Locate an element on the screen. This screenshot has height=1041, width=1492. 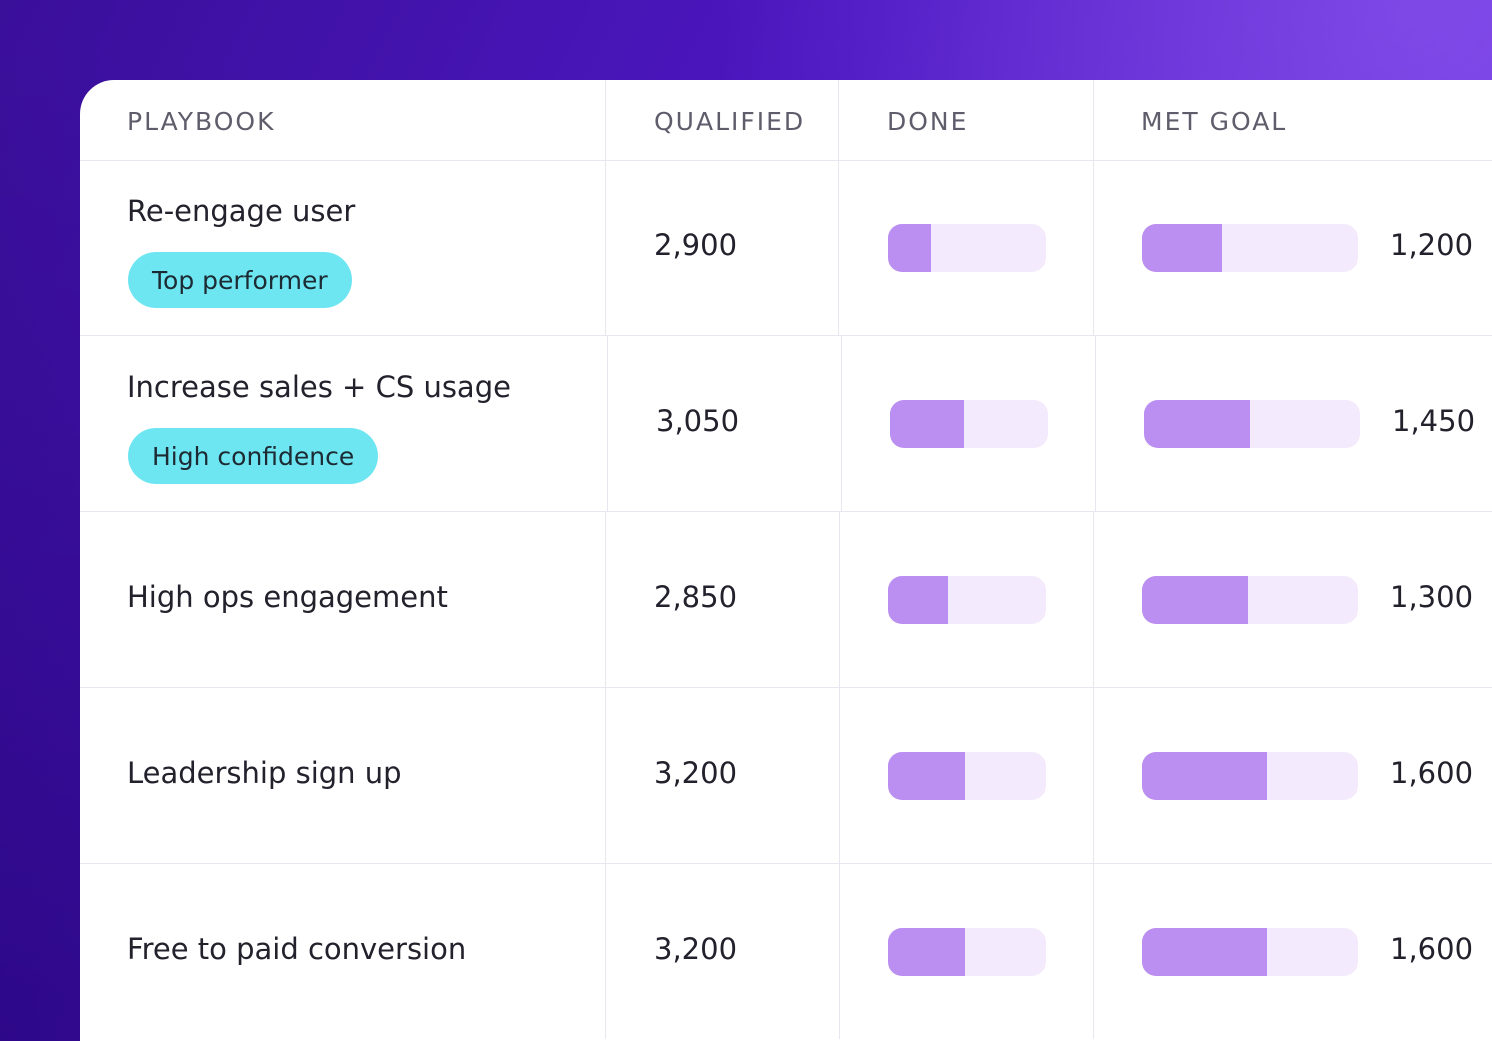
column-header-qualified: QUALIFIED is located at coordinates (730, 121).